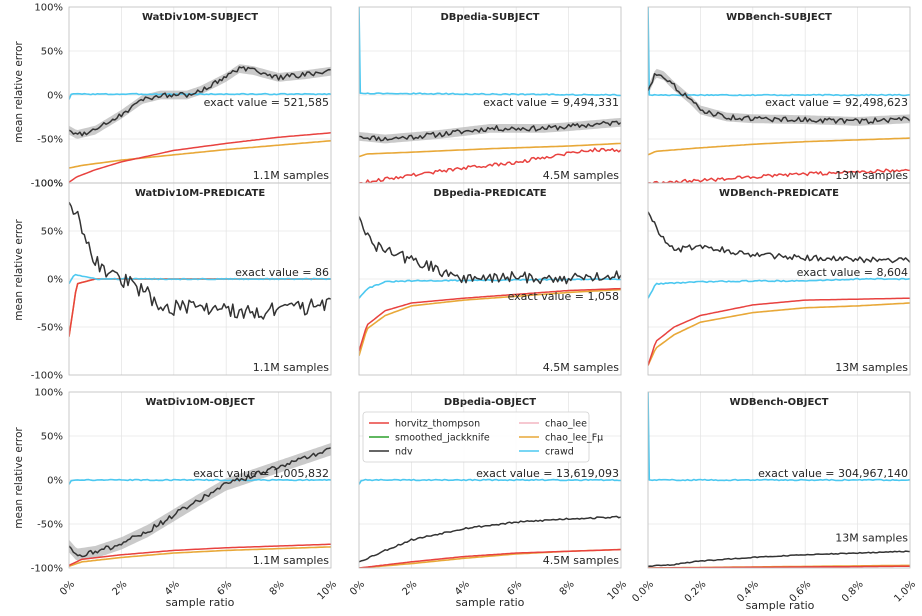 The image size is (922, 616). What do you see at coordinates (779, 193) in the screenshot?
I see `panel-title: WDBench-PREDICATE` at bounding box center [779, 193].